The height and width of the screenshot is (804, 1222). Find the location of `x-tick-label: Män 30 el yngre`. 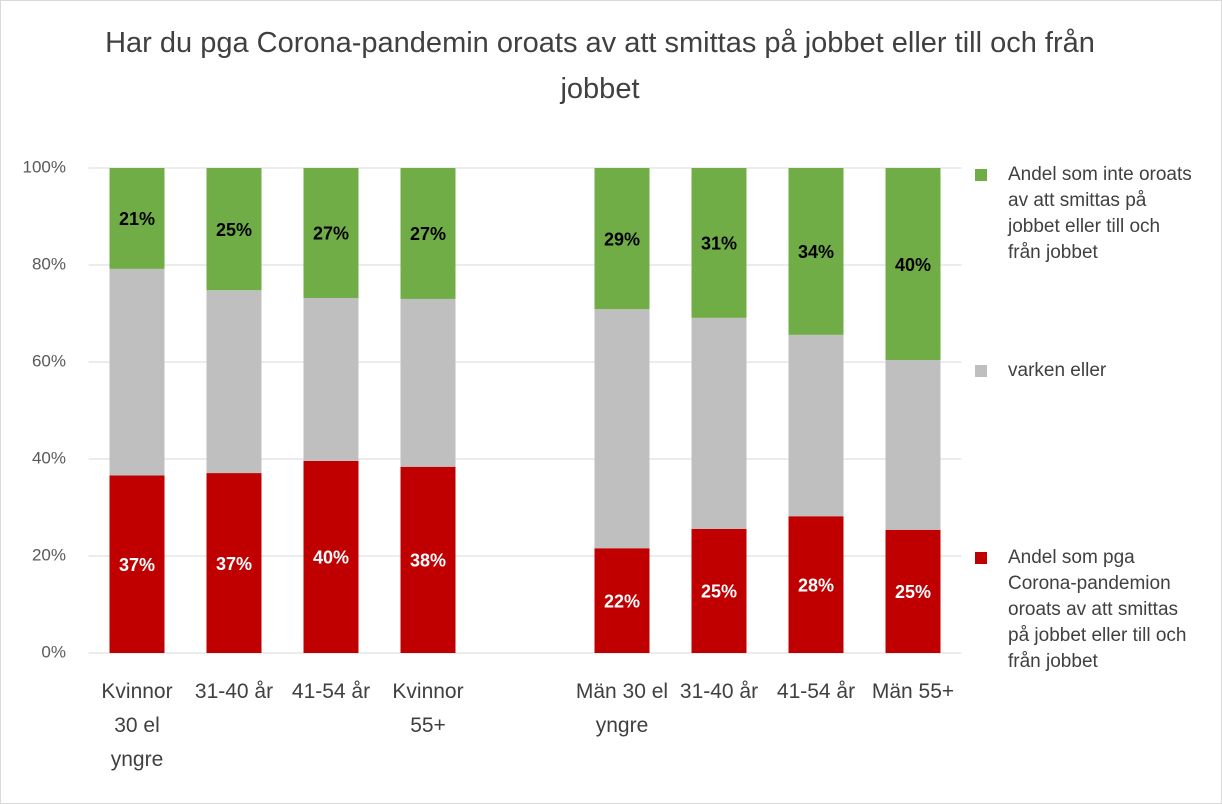

x-tick-label: Män 30 el yngre is located at coordinates (622, 708).